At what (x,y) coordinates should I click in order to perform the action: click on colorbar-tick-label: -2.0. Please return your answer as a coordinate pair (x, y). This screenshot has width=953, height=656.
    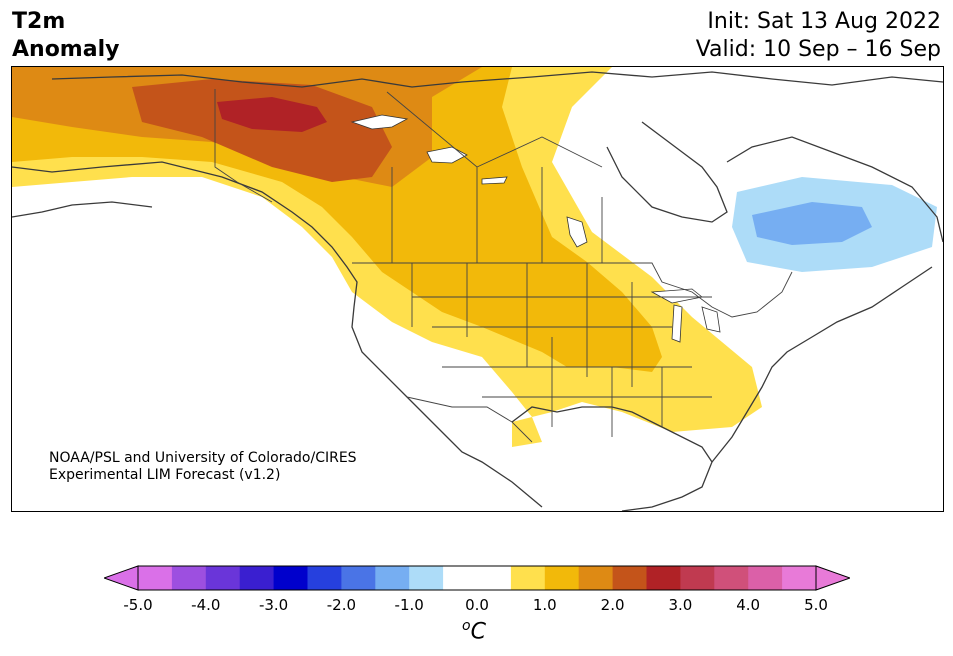
    Looking at the image, I should click on (341, 605).